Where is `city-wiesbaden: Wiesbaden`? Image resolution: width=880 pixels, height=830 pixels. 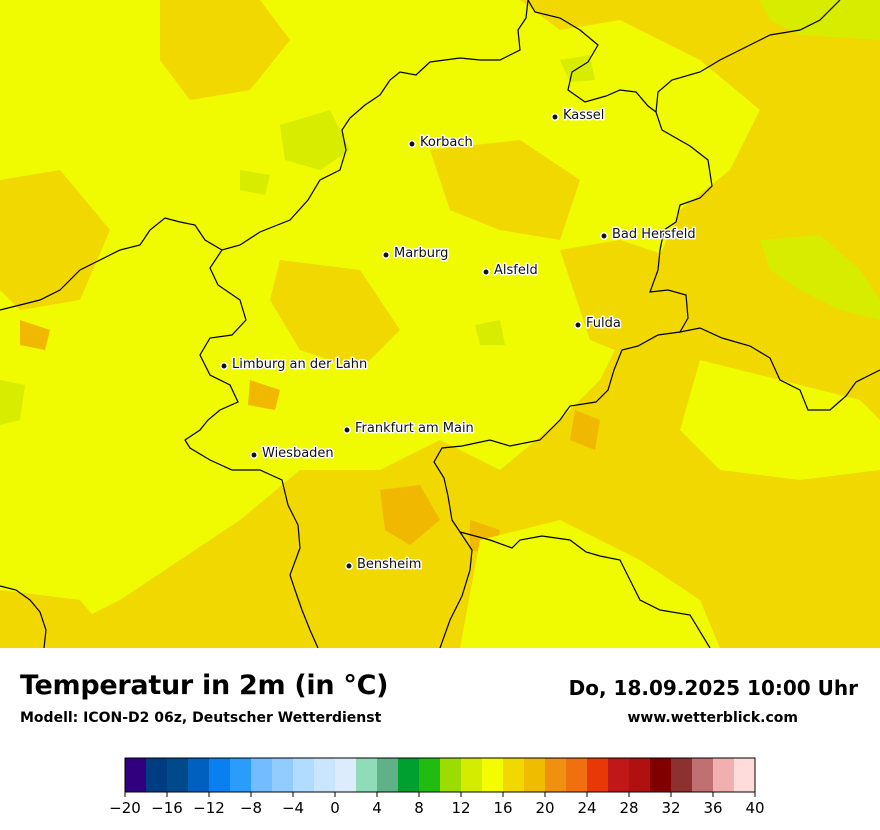
city-wiesbaden: Wiesbaden is located at coordinates (292, 454).